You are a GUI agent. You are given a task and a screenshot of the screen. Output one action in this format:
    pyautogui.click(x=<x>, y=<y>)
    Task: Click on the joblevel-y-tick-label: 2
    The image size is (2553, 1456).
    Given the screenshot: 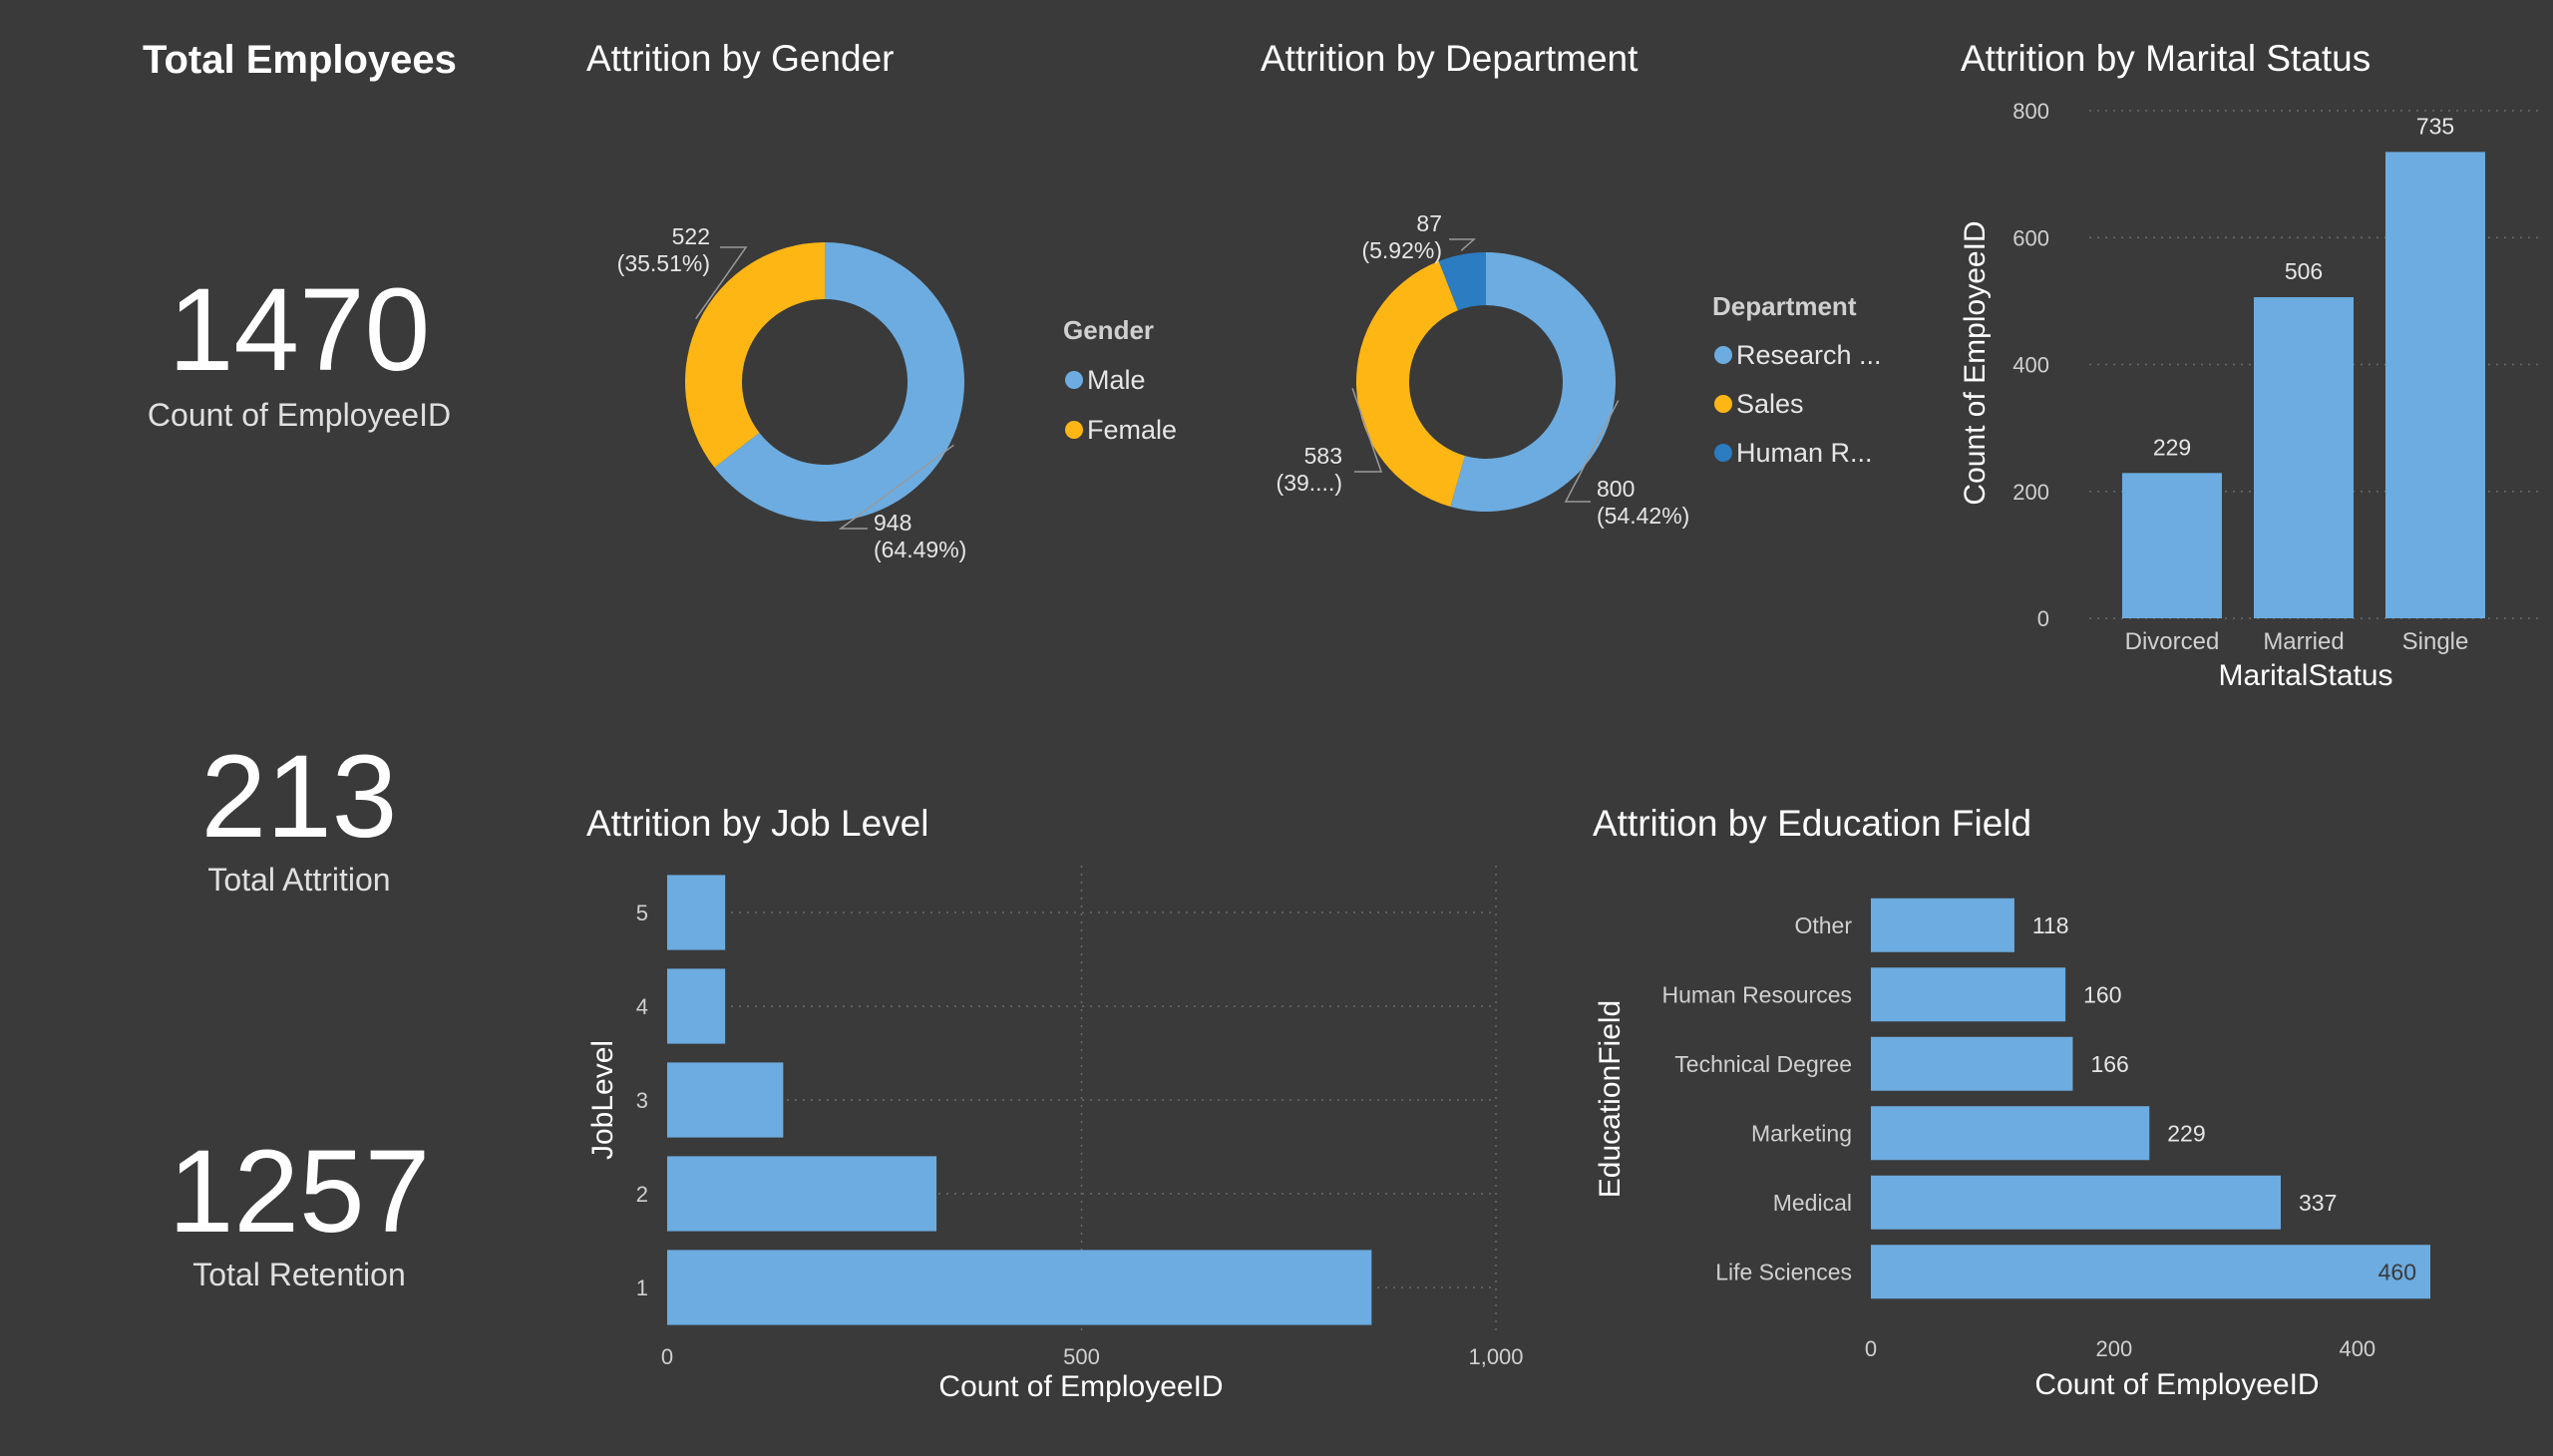 What is the action you would take?
    pyautogui.click(x=642, y=1194)
    